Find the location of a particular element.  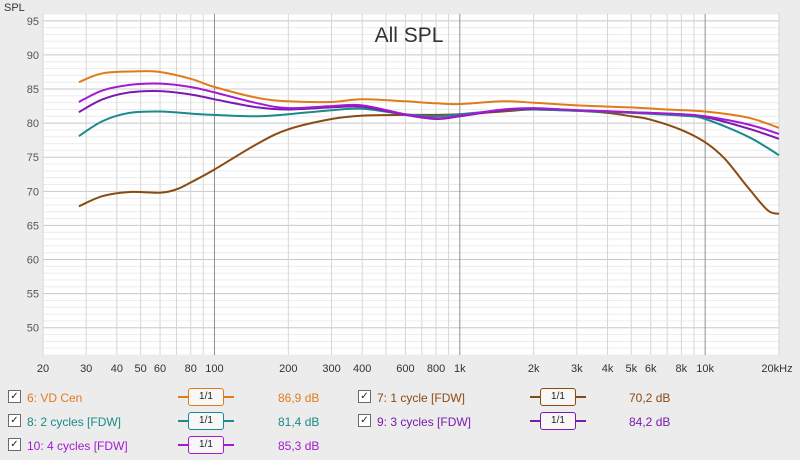

y-tick-label: 60 is located at coordinates (33, 261).